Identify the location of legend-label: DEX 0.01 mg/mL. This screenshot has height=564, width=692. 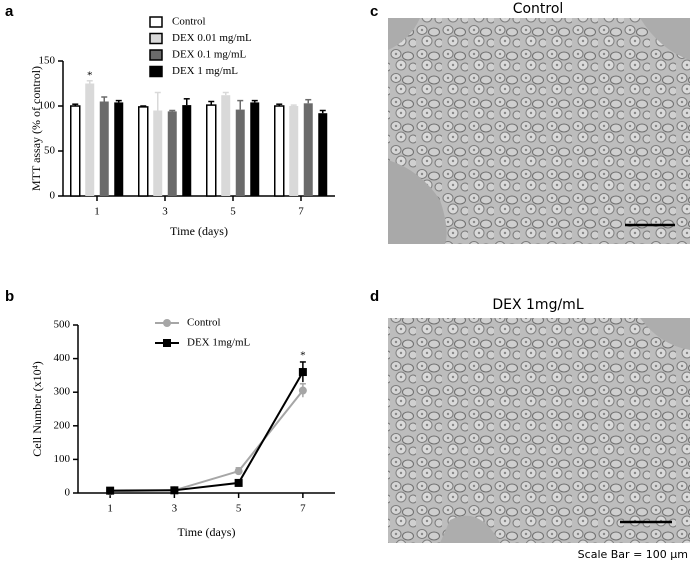
(212, 38).